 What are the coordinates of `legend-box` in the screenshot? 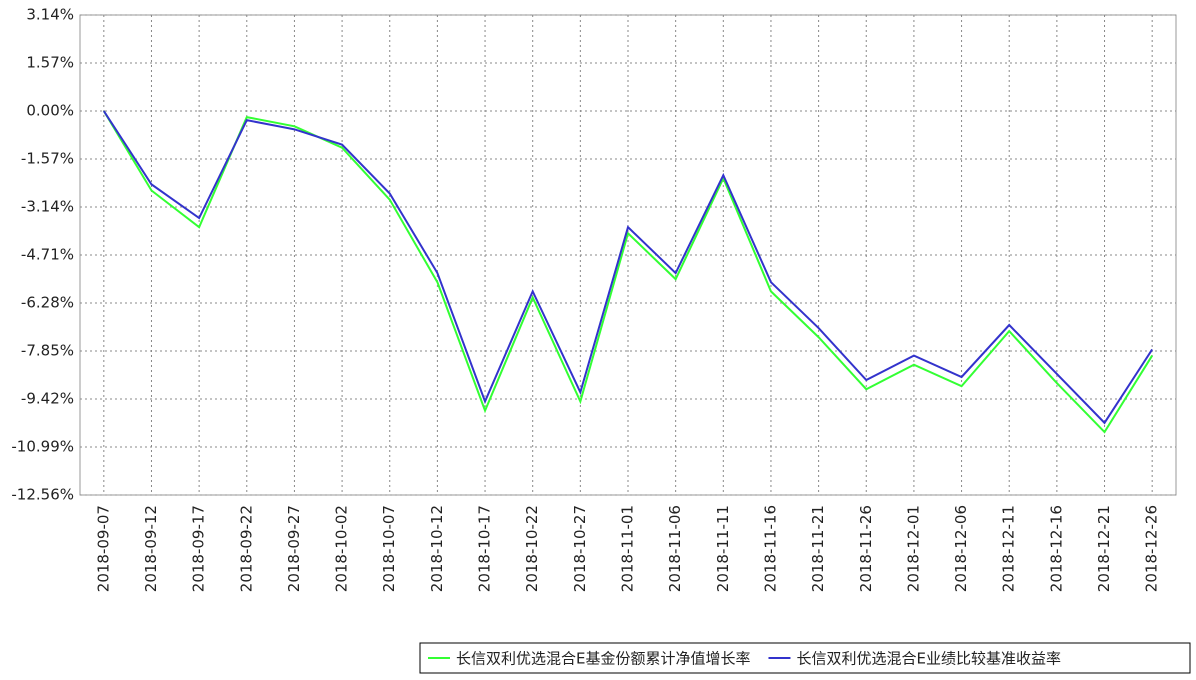 It's located at (805, 658).